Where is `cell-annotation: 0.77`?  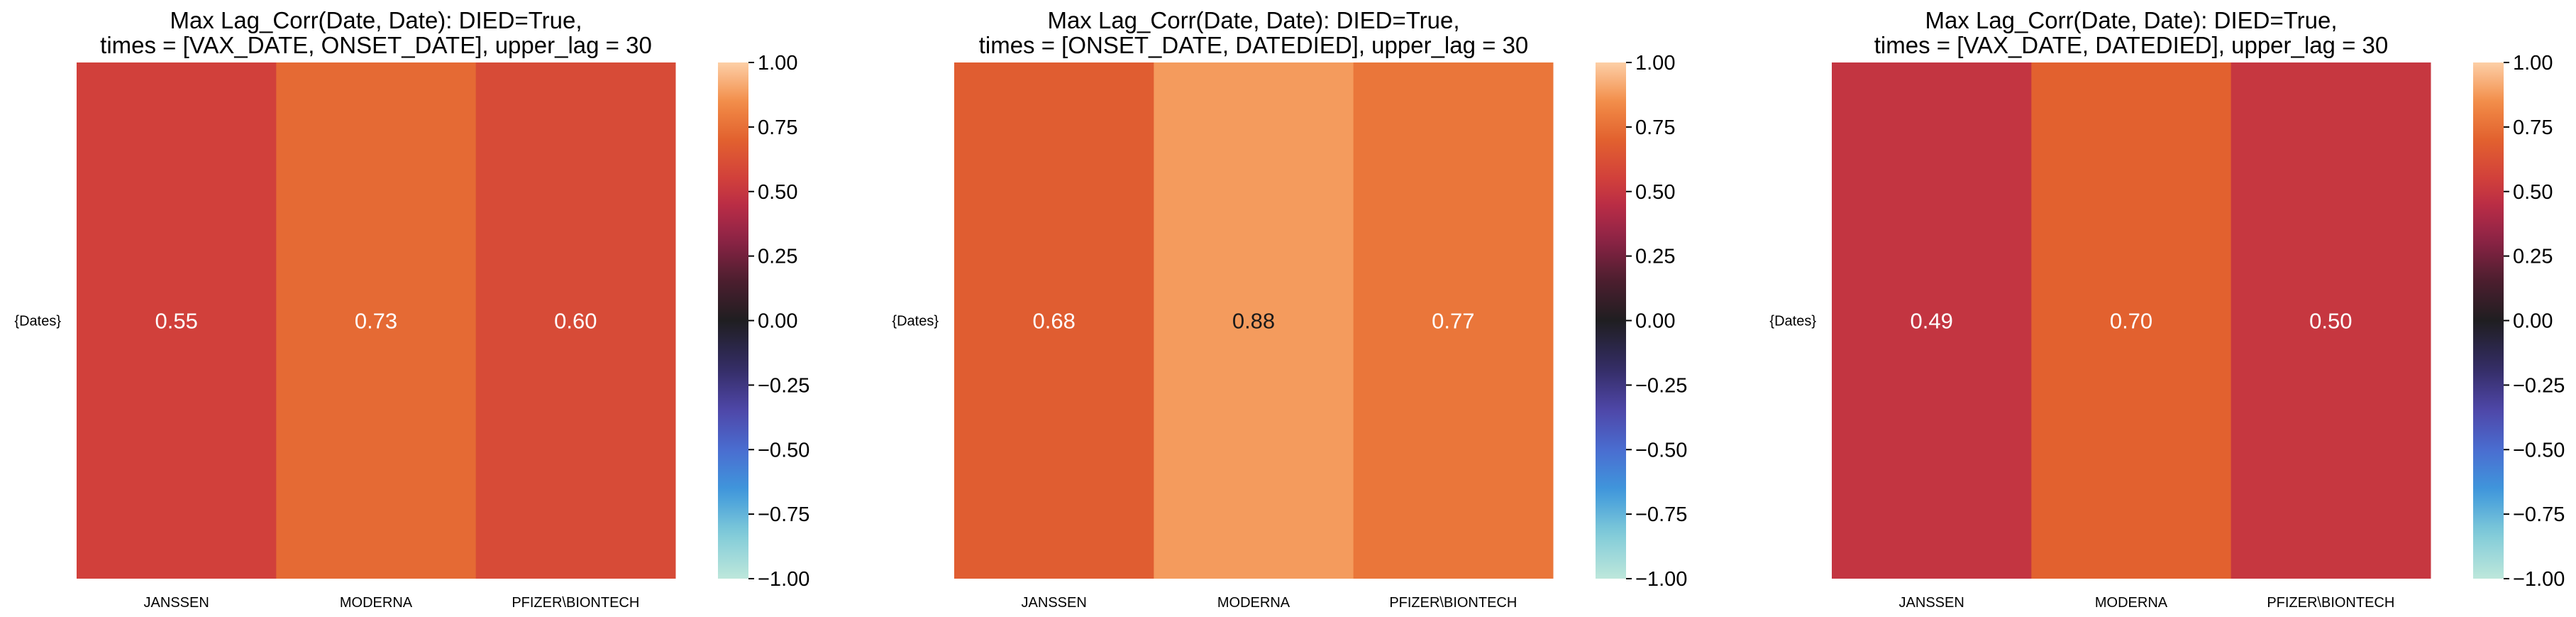 cell-annotation: 0.77 is located at coordinates (1453, 321).